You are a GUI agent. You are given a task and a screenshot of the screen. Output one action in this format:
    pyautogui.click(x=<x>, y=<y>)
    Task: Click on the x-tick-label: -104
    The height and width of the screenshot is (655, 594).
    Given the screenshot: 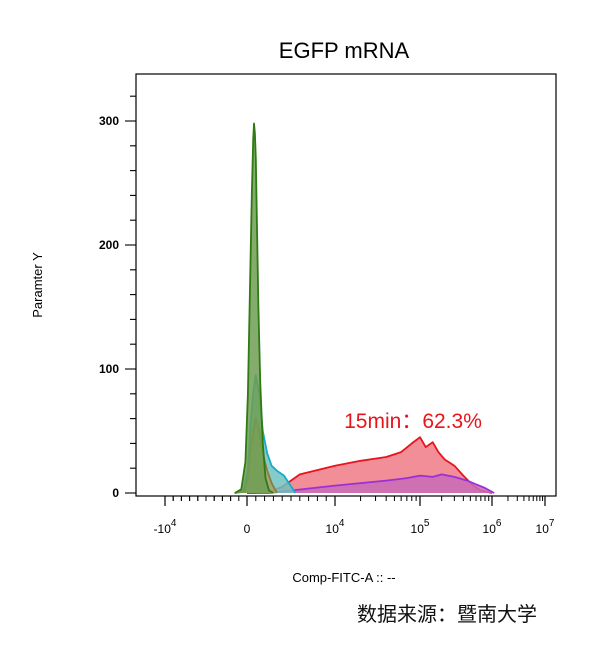 What is the action you would take?
    pyautogui.click(x=165, y=527)
    